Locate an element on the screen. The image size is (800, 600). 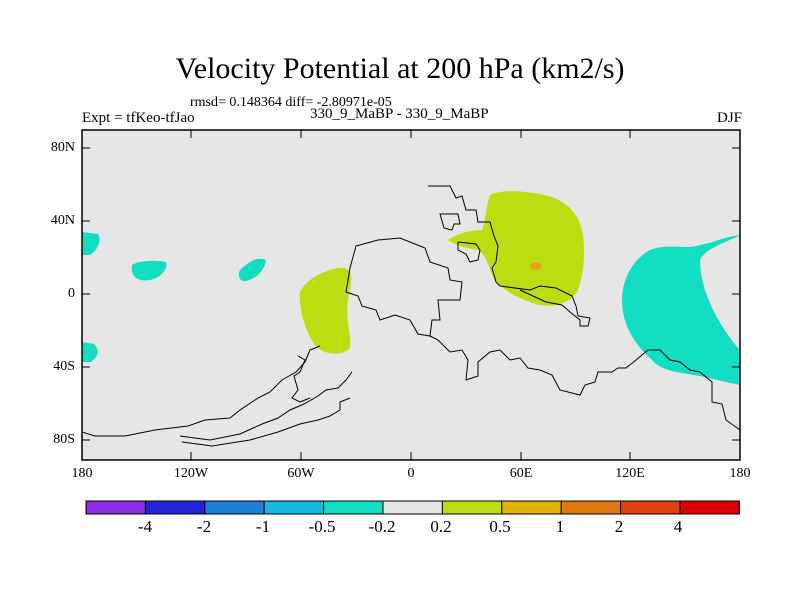
colorbar-label: 0.5 is located at coordinates (500, 526).